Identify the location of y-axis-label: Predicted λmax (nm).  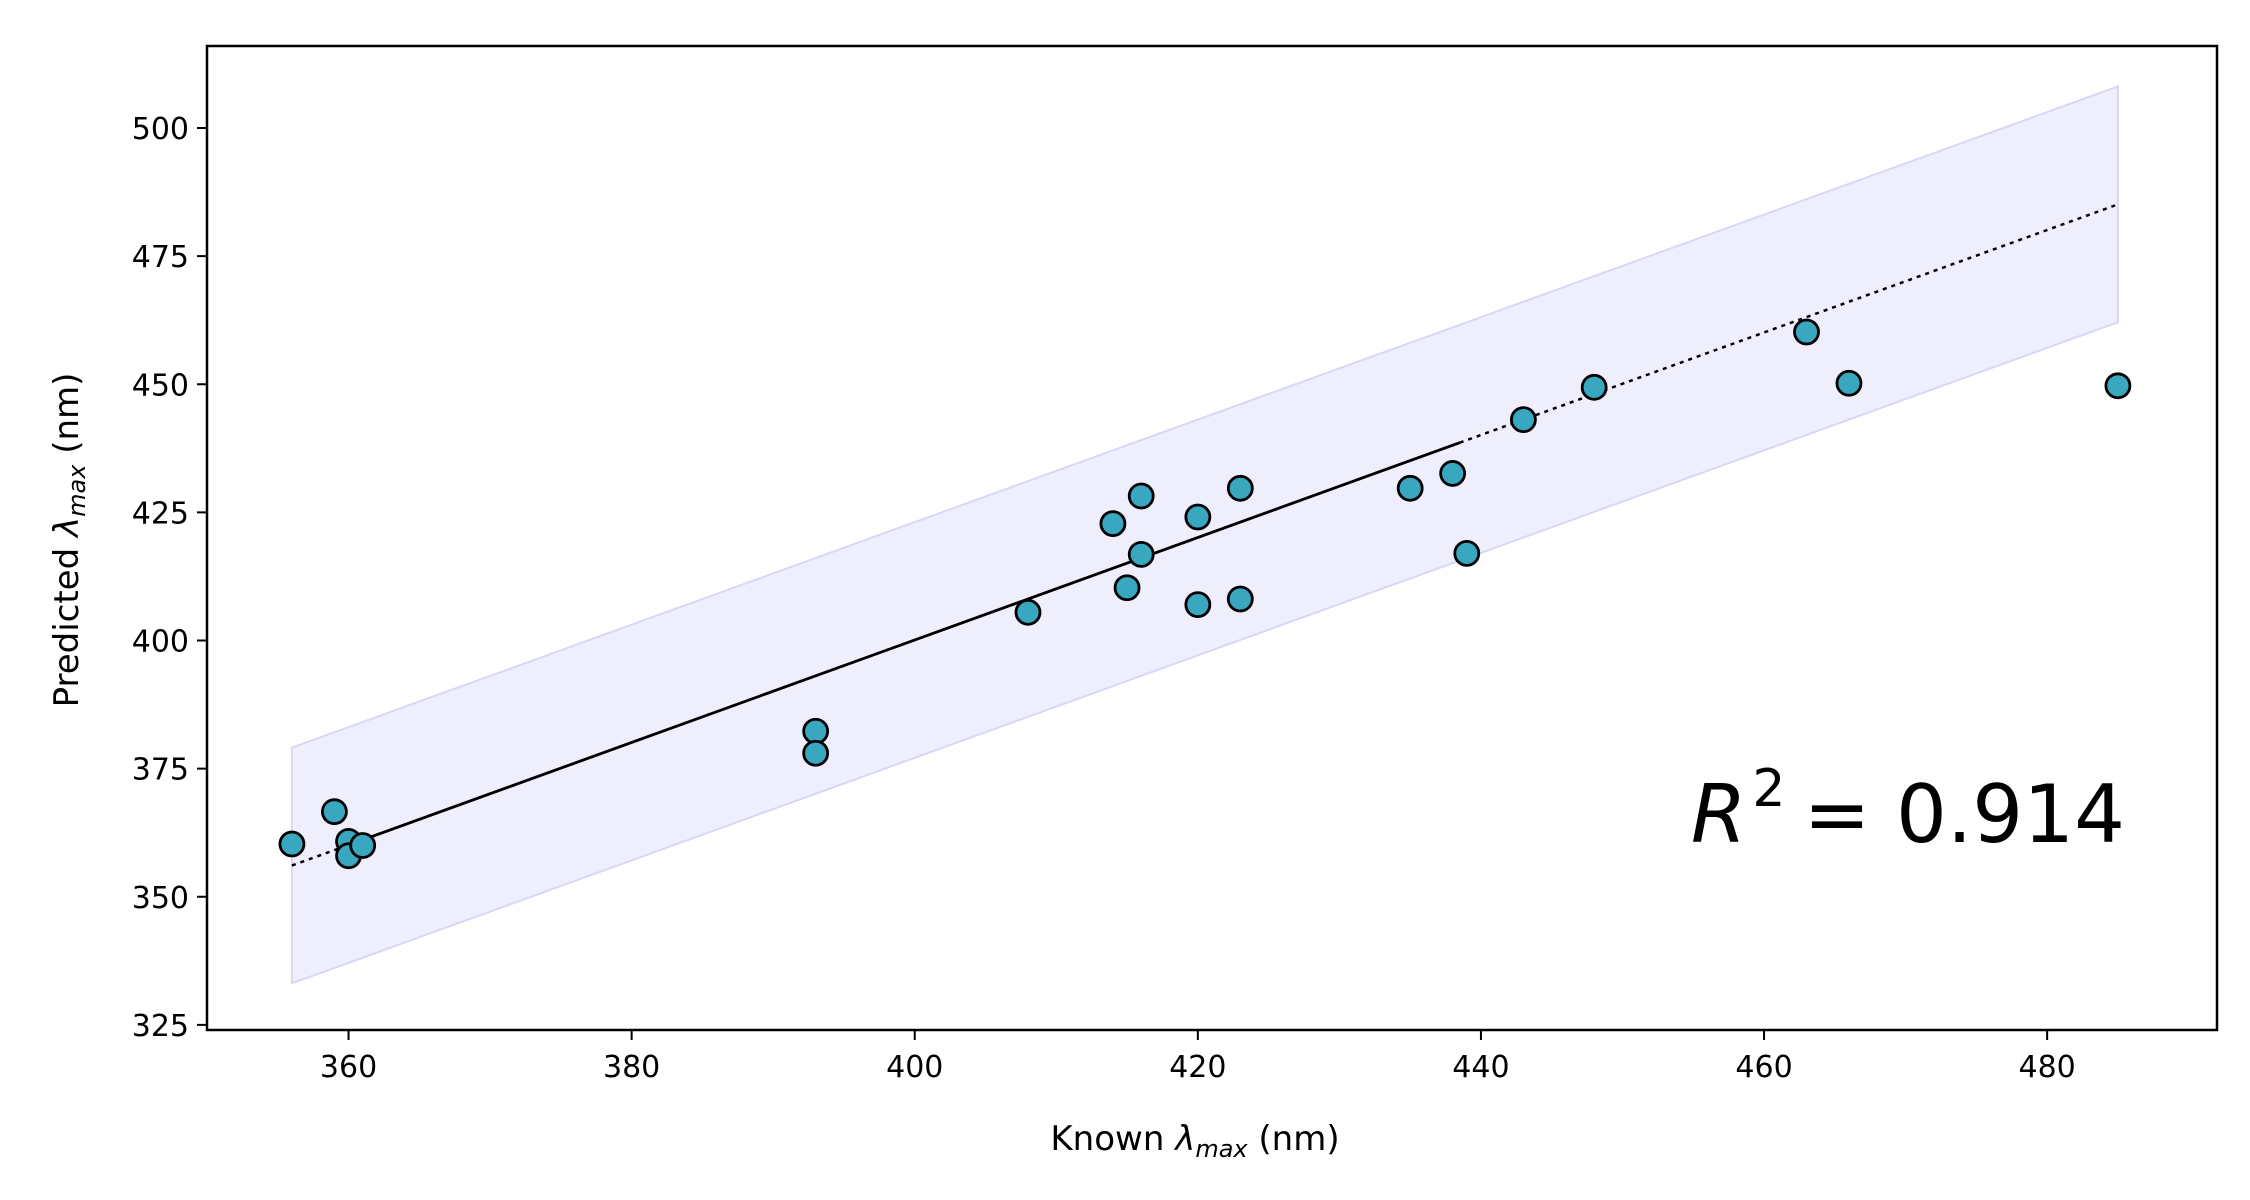
(69, 540).